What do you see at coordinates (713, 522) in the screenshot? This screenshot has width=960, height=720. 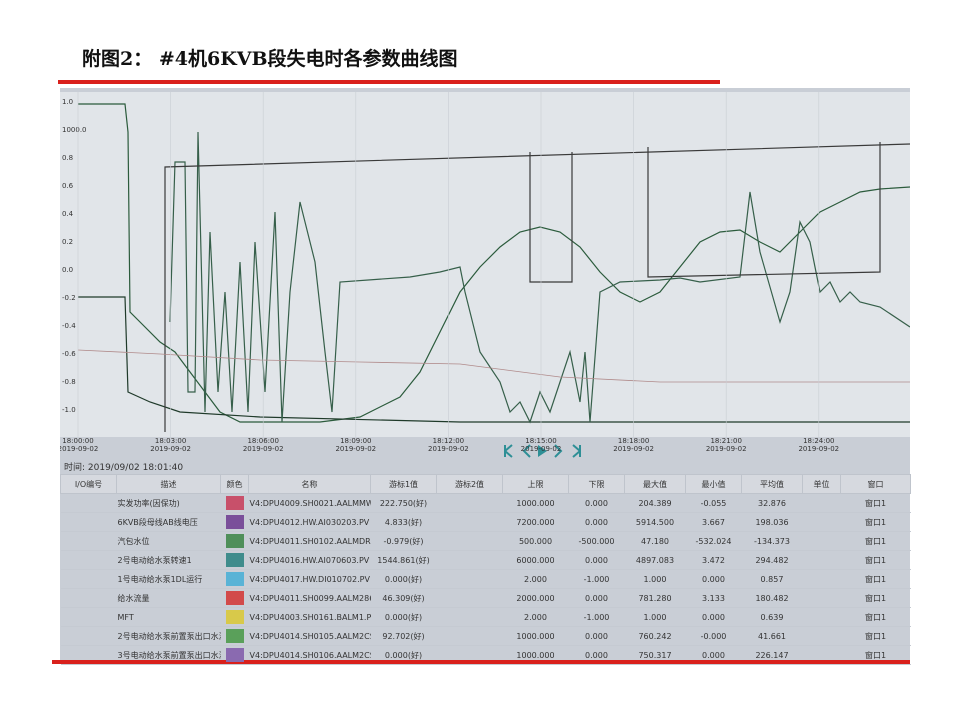 I see `min-cell: 3.667` at bounding box center [713, 522].